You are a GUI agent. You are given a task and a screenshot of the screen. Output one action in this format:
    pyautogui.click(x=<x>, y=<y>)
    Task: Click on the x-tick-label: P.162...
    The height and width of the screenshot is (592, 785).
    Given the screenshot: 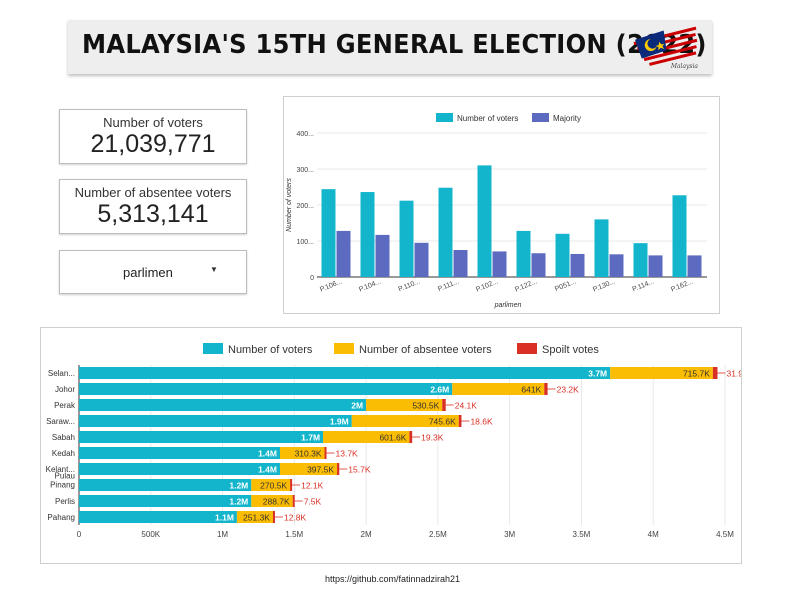 What is the action you would take?
    pyautogui.click(x=682, y=285)
    